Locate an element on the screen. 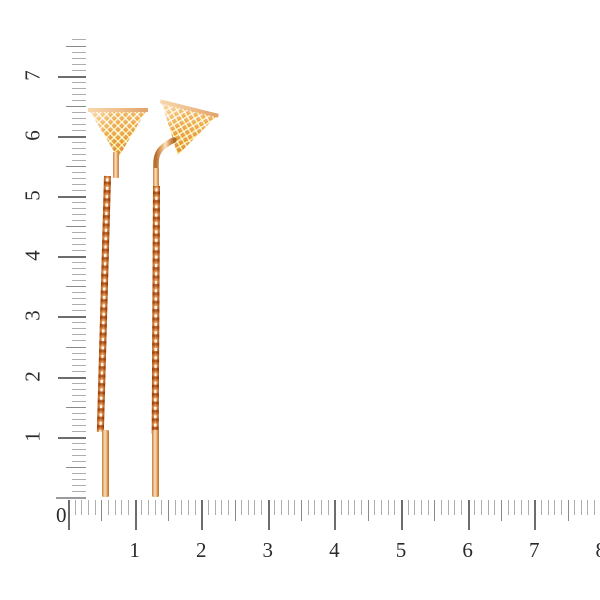  terminal-bar-left is located at coordinates (105, 463).